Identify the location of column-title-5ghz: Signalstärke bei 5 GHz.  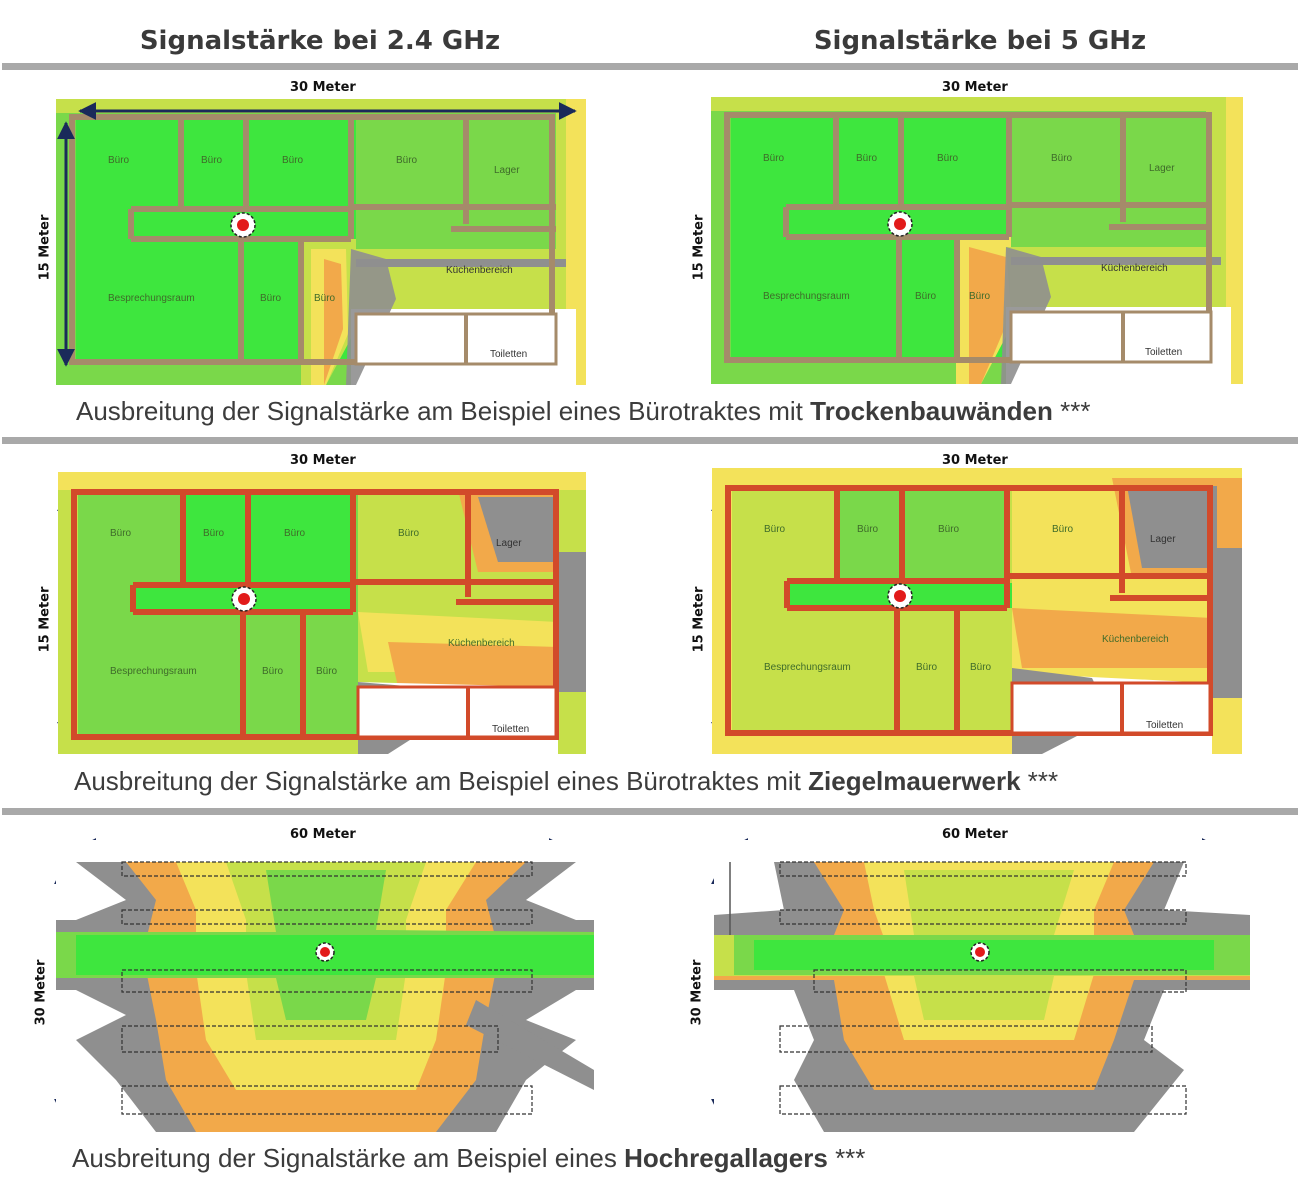
(980, 41).